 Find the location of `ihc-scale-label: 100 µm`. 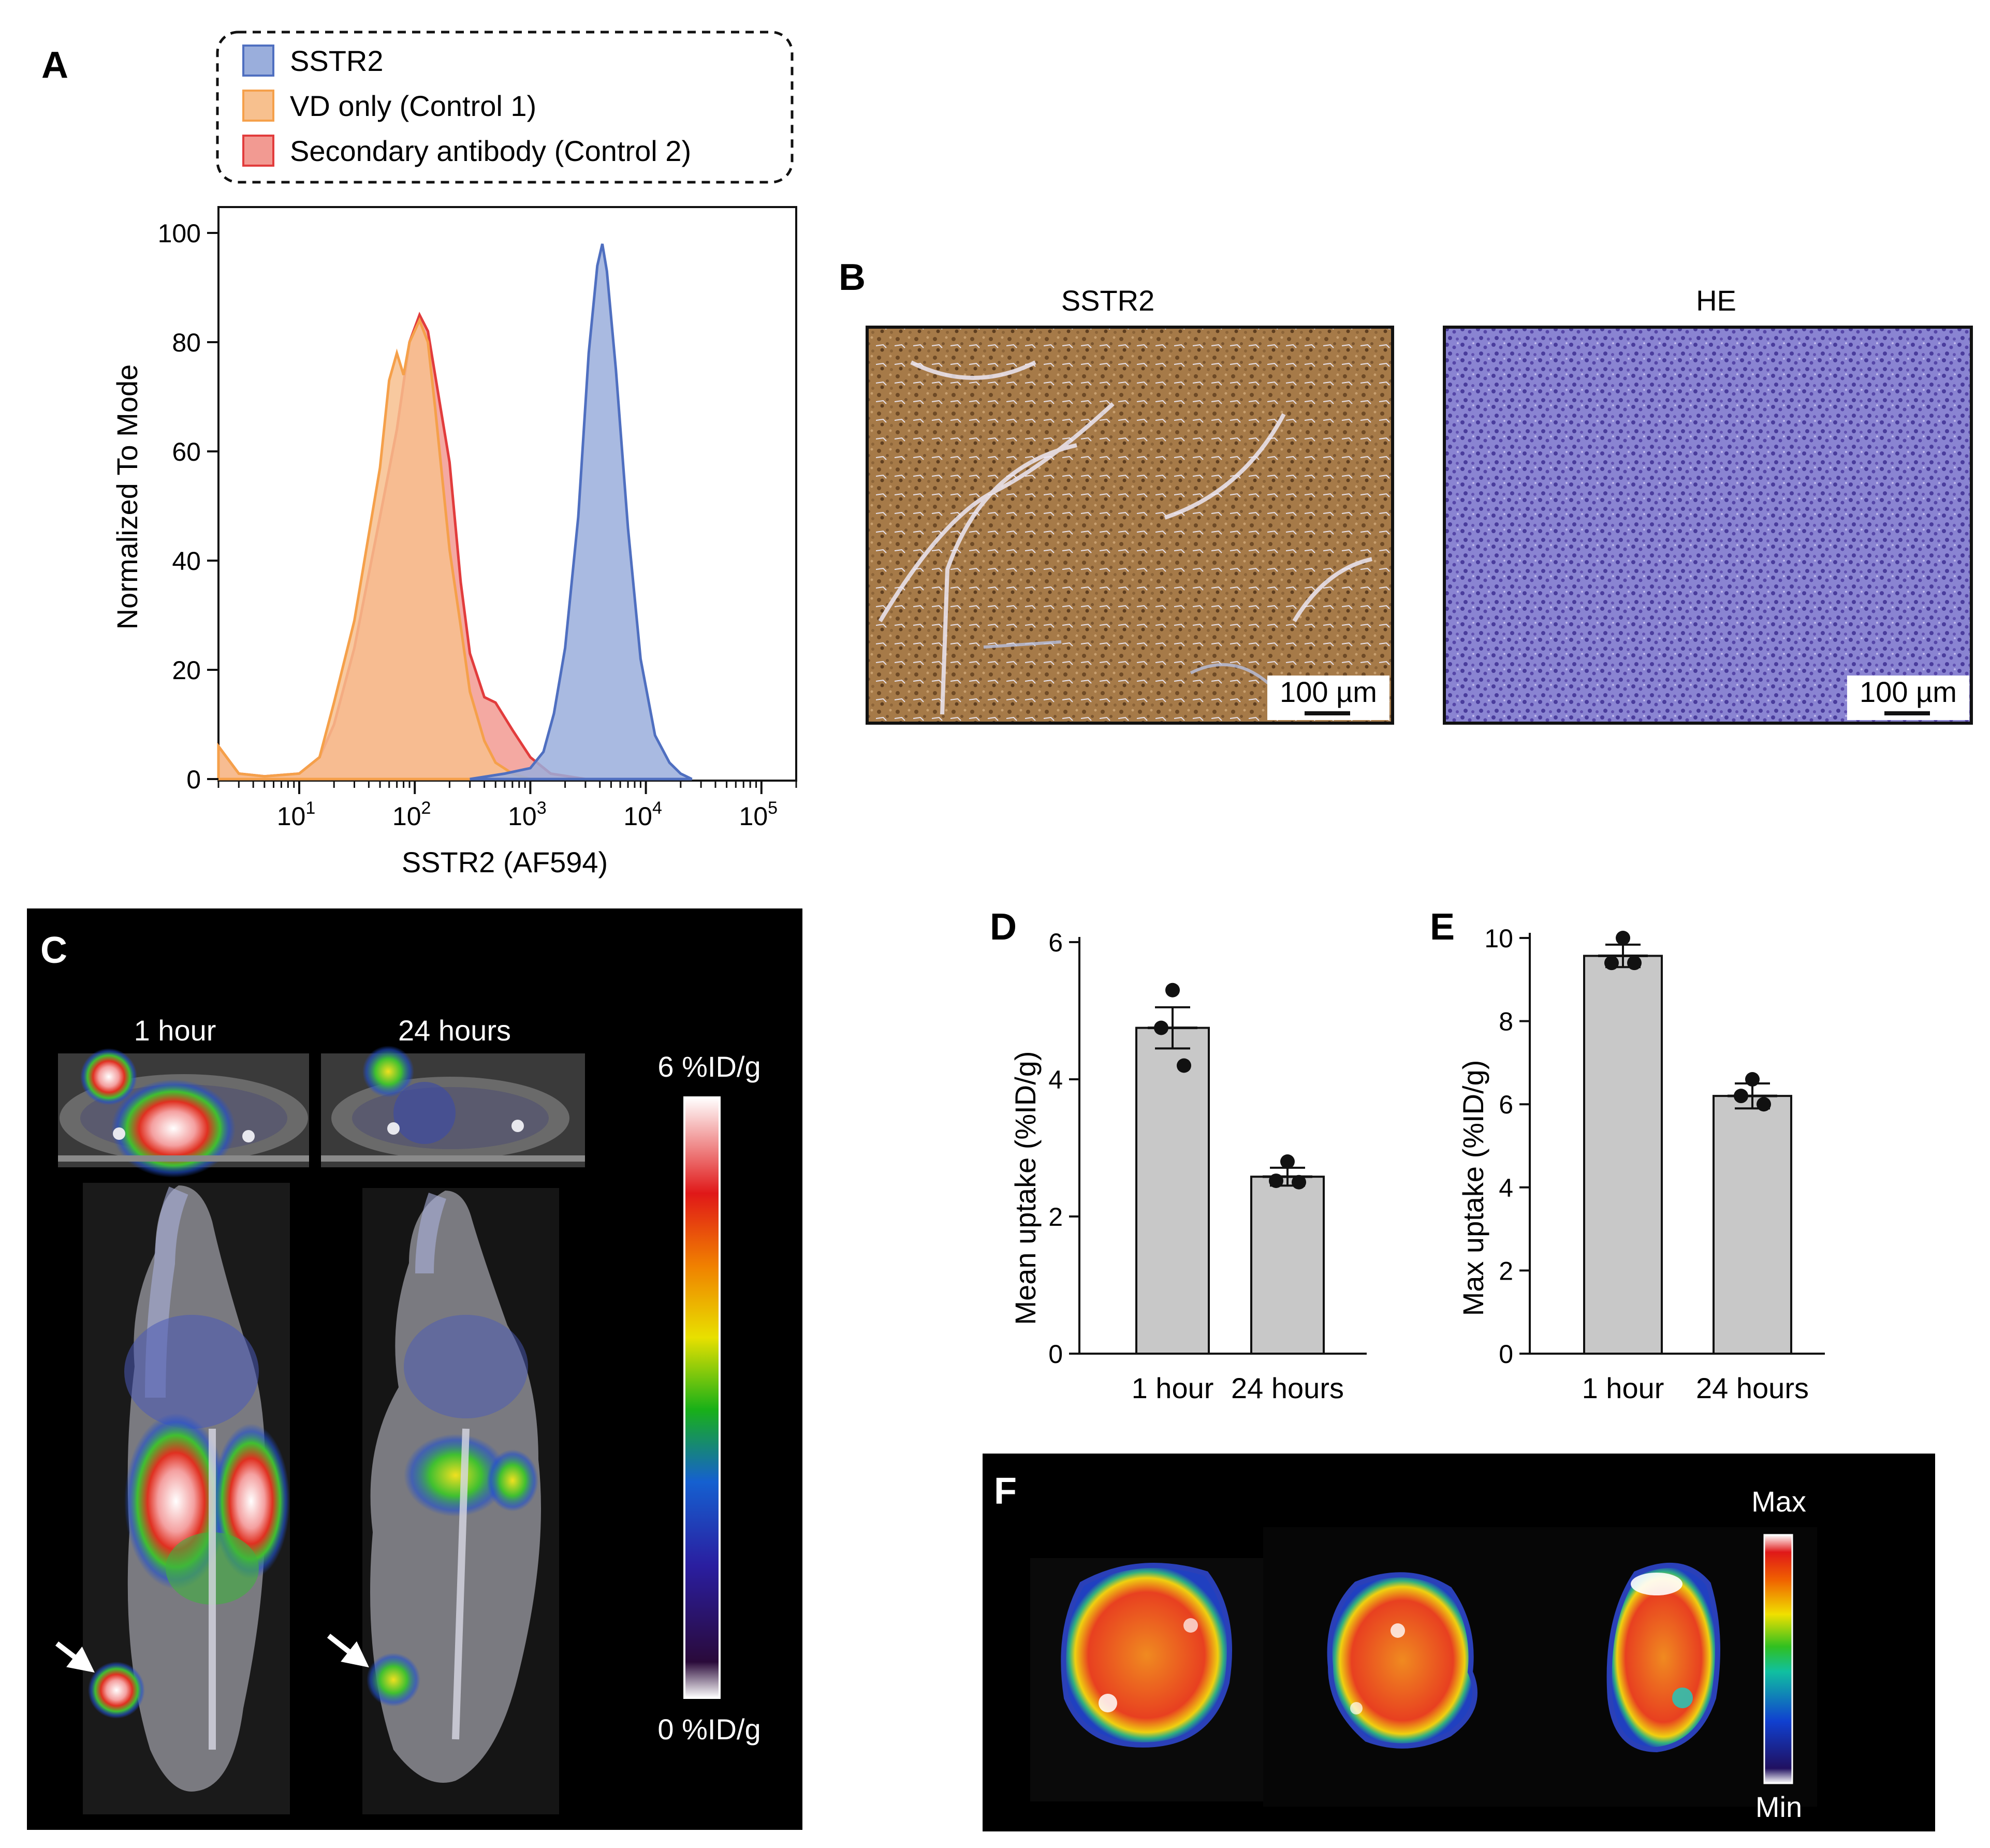

ihc-scale-label: 100 µm is located at coordinates (1328, 692).